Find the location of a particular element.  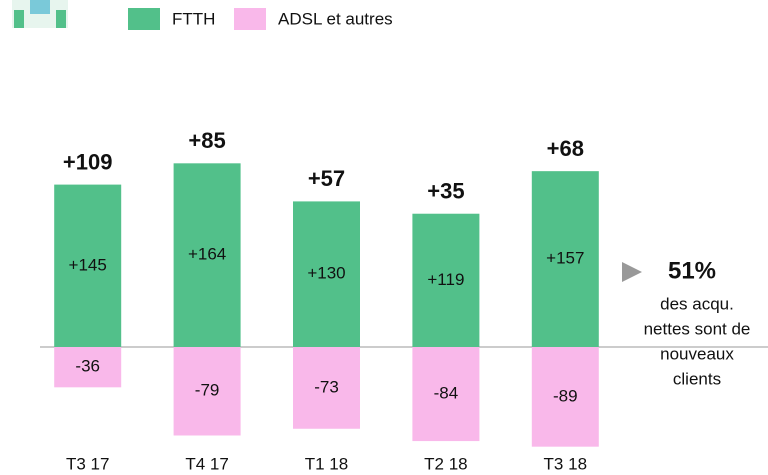

icon is located at coordinates (40, 14).